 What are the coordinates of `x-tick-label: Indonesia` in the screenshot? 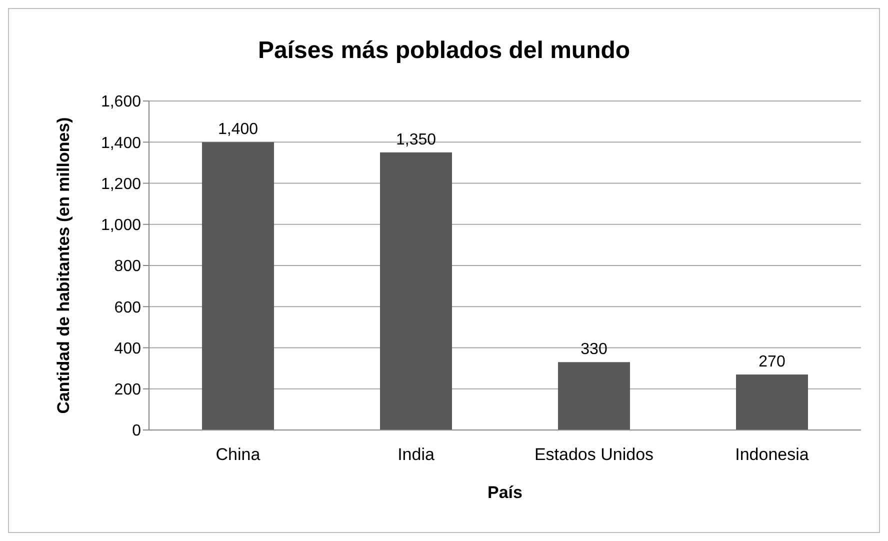 It's located at (772, 454).